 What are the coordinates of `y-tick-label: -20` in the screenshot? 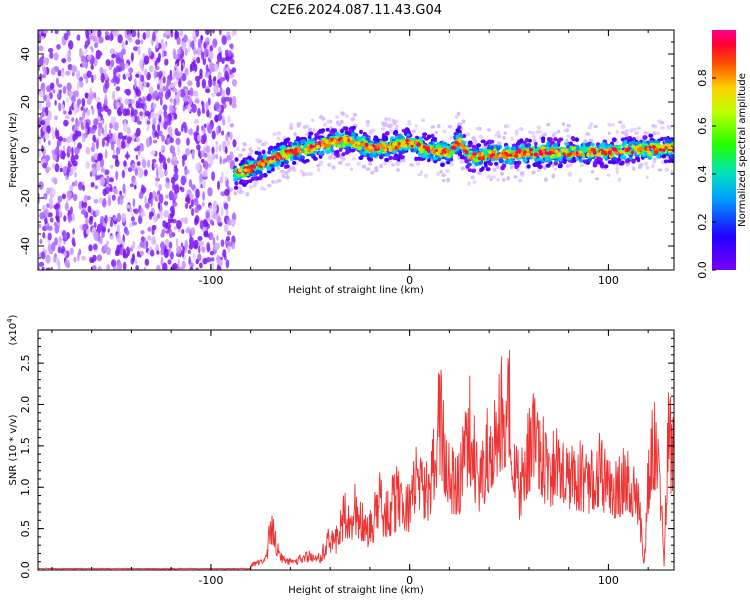 It's located at (25, 198).